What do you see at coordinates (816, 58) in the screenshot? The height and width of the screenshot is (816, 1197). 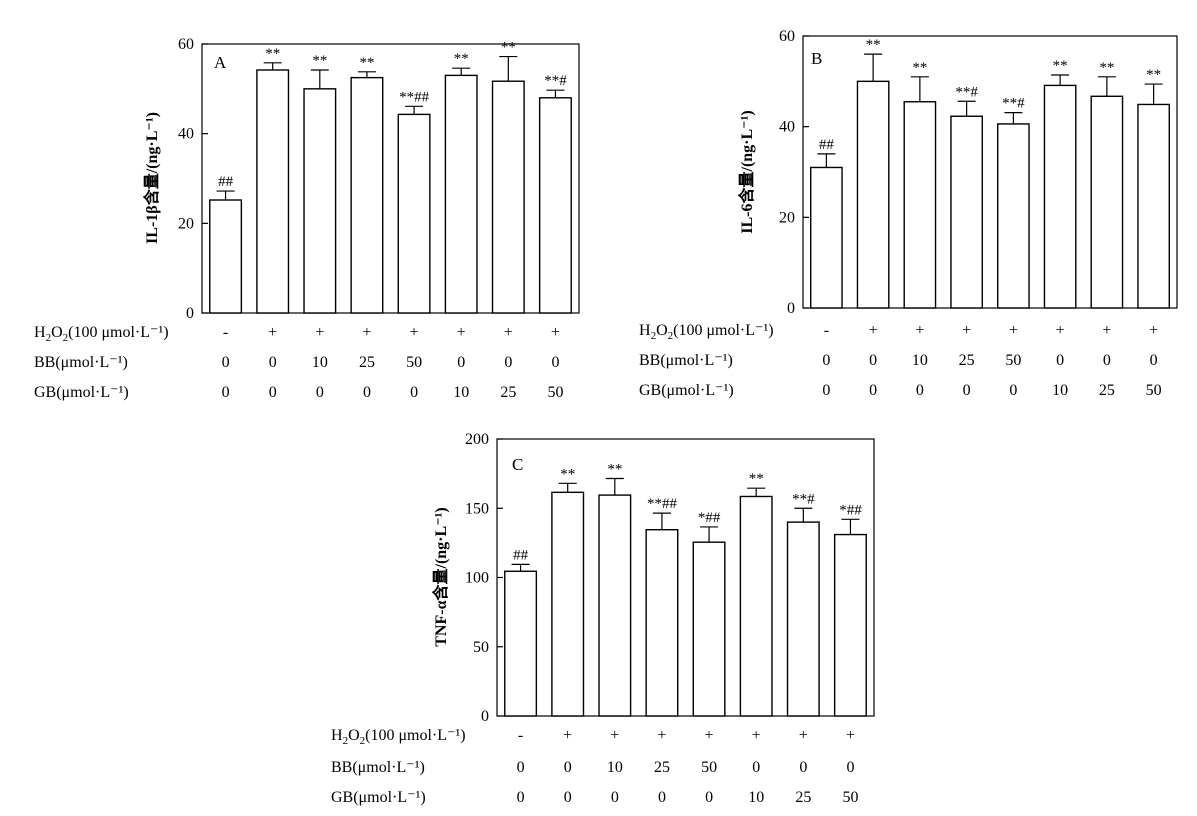 I see `panel-letter: B` at bounding box center [816, 58].